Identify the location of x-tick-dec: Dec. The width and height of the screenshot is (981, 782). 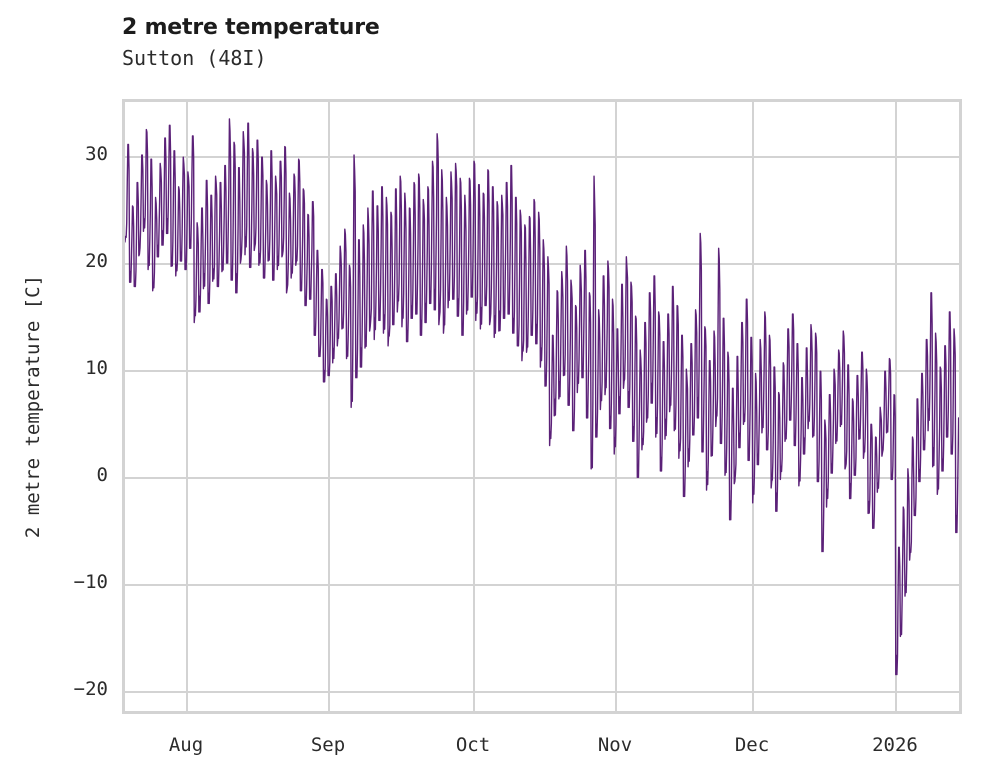
(752, 745).